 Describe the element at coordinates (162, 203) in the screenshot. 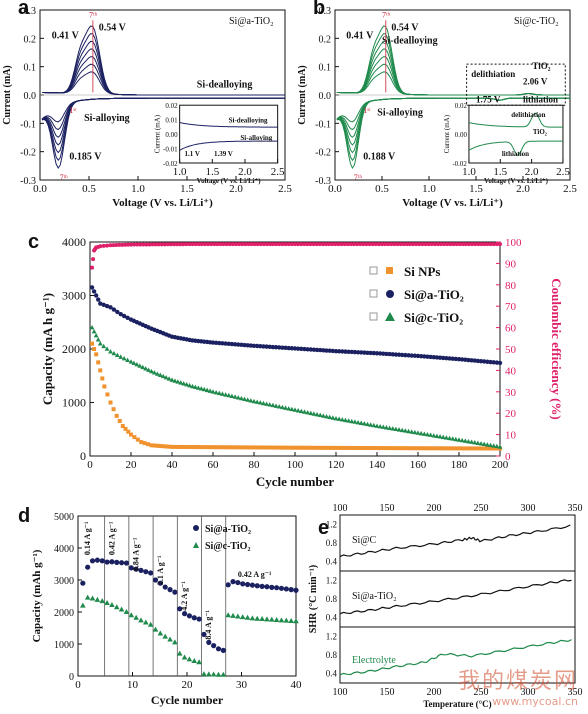

I see `panel-a-xlabel: Voltage (V vs. Li/Li⁺)` at that location.